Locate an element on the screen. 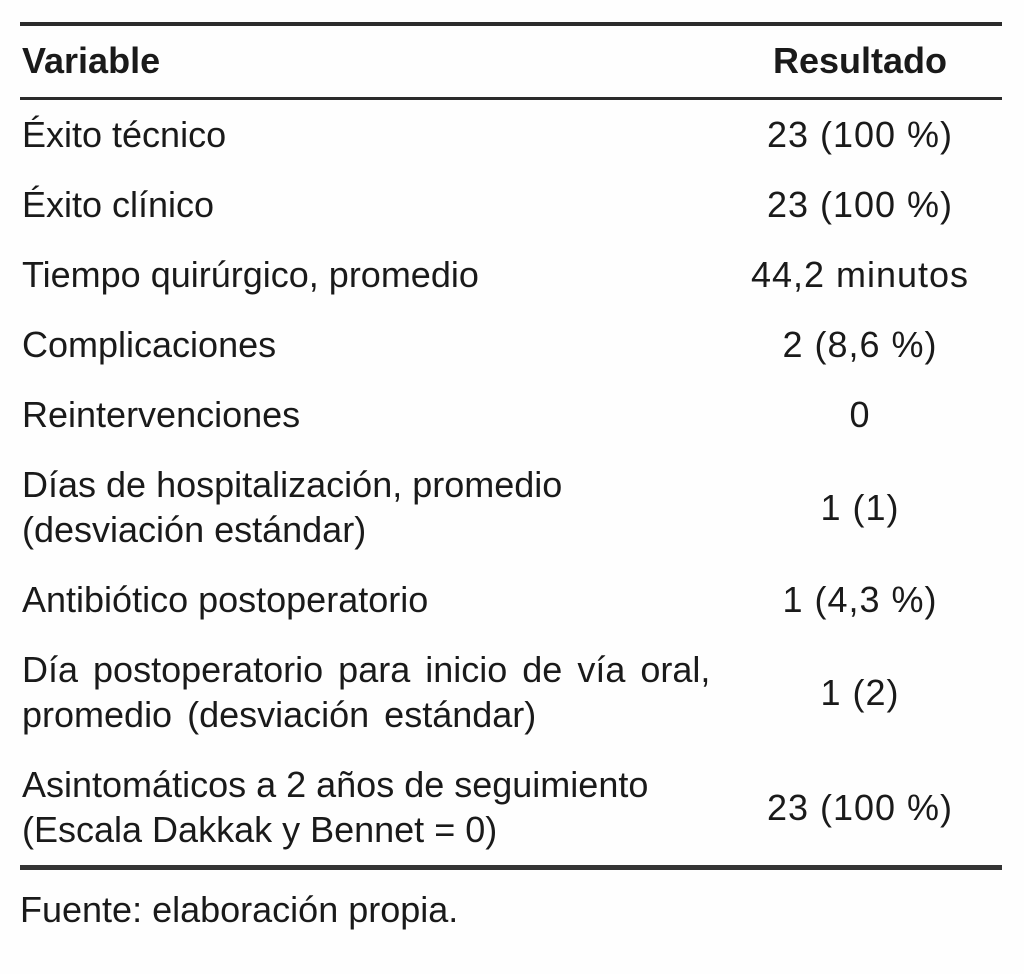  header-row: Variable Resultado is located at coordinates (511, 62).